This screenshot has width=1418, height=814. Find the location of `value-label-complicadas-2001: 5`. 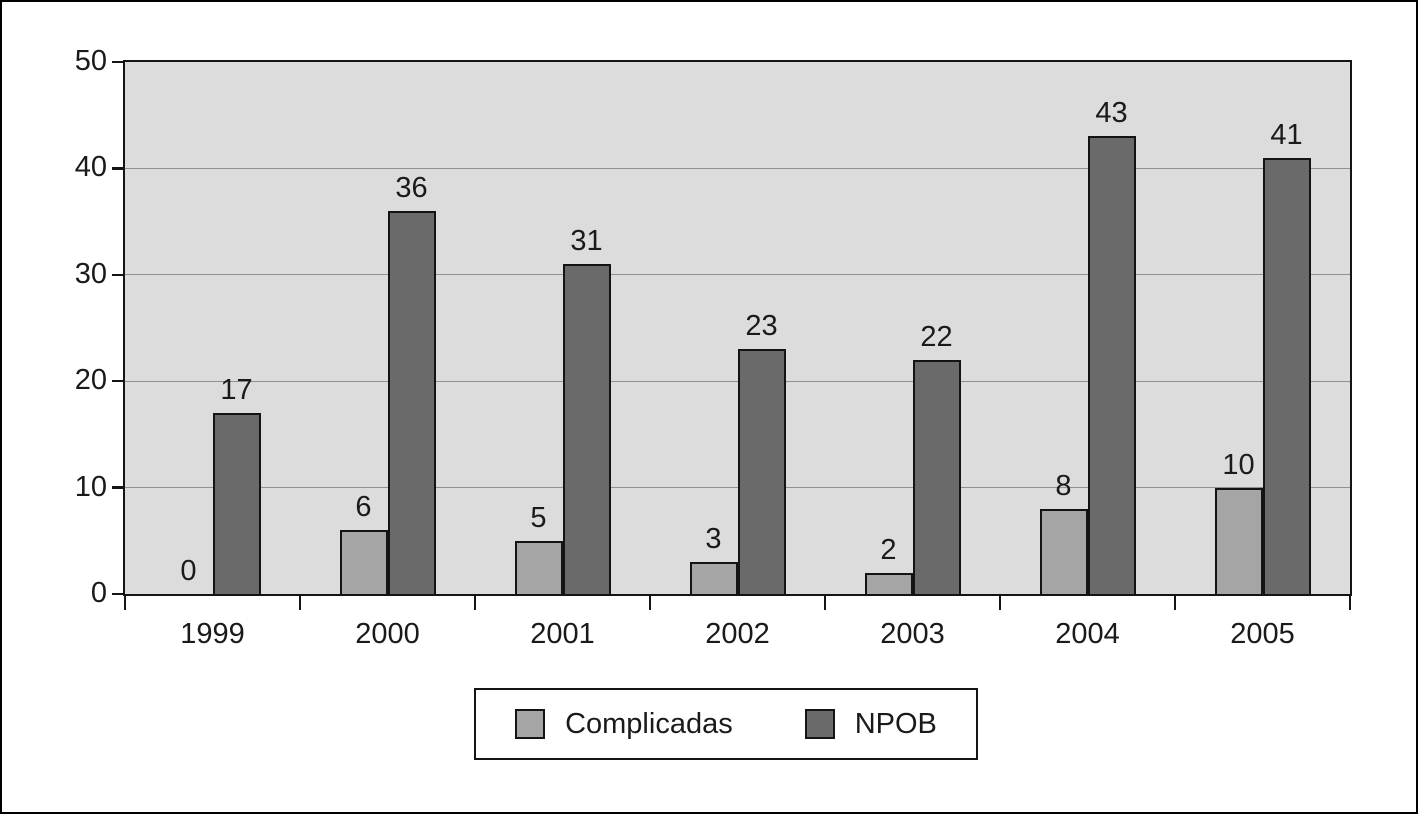

value-label-complicadas-2001: 5 is located at coordinates (538, 517).